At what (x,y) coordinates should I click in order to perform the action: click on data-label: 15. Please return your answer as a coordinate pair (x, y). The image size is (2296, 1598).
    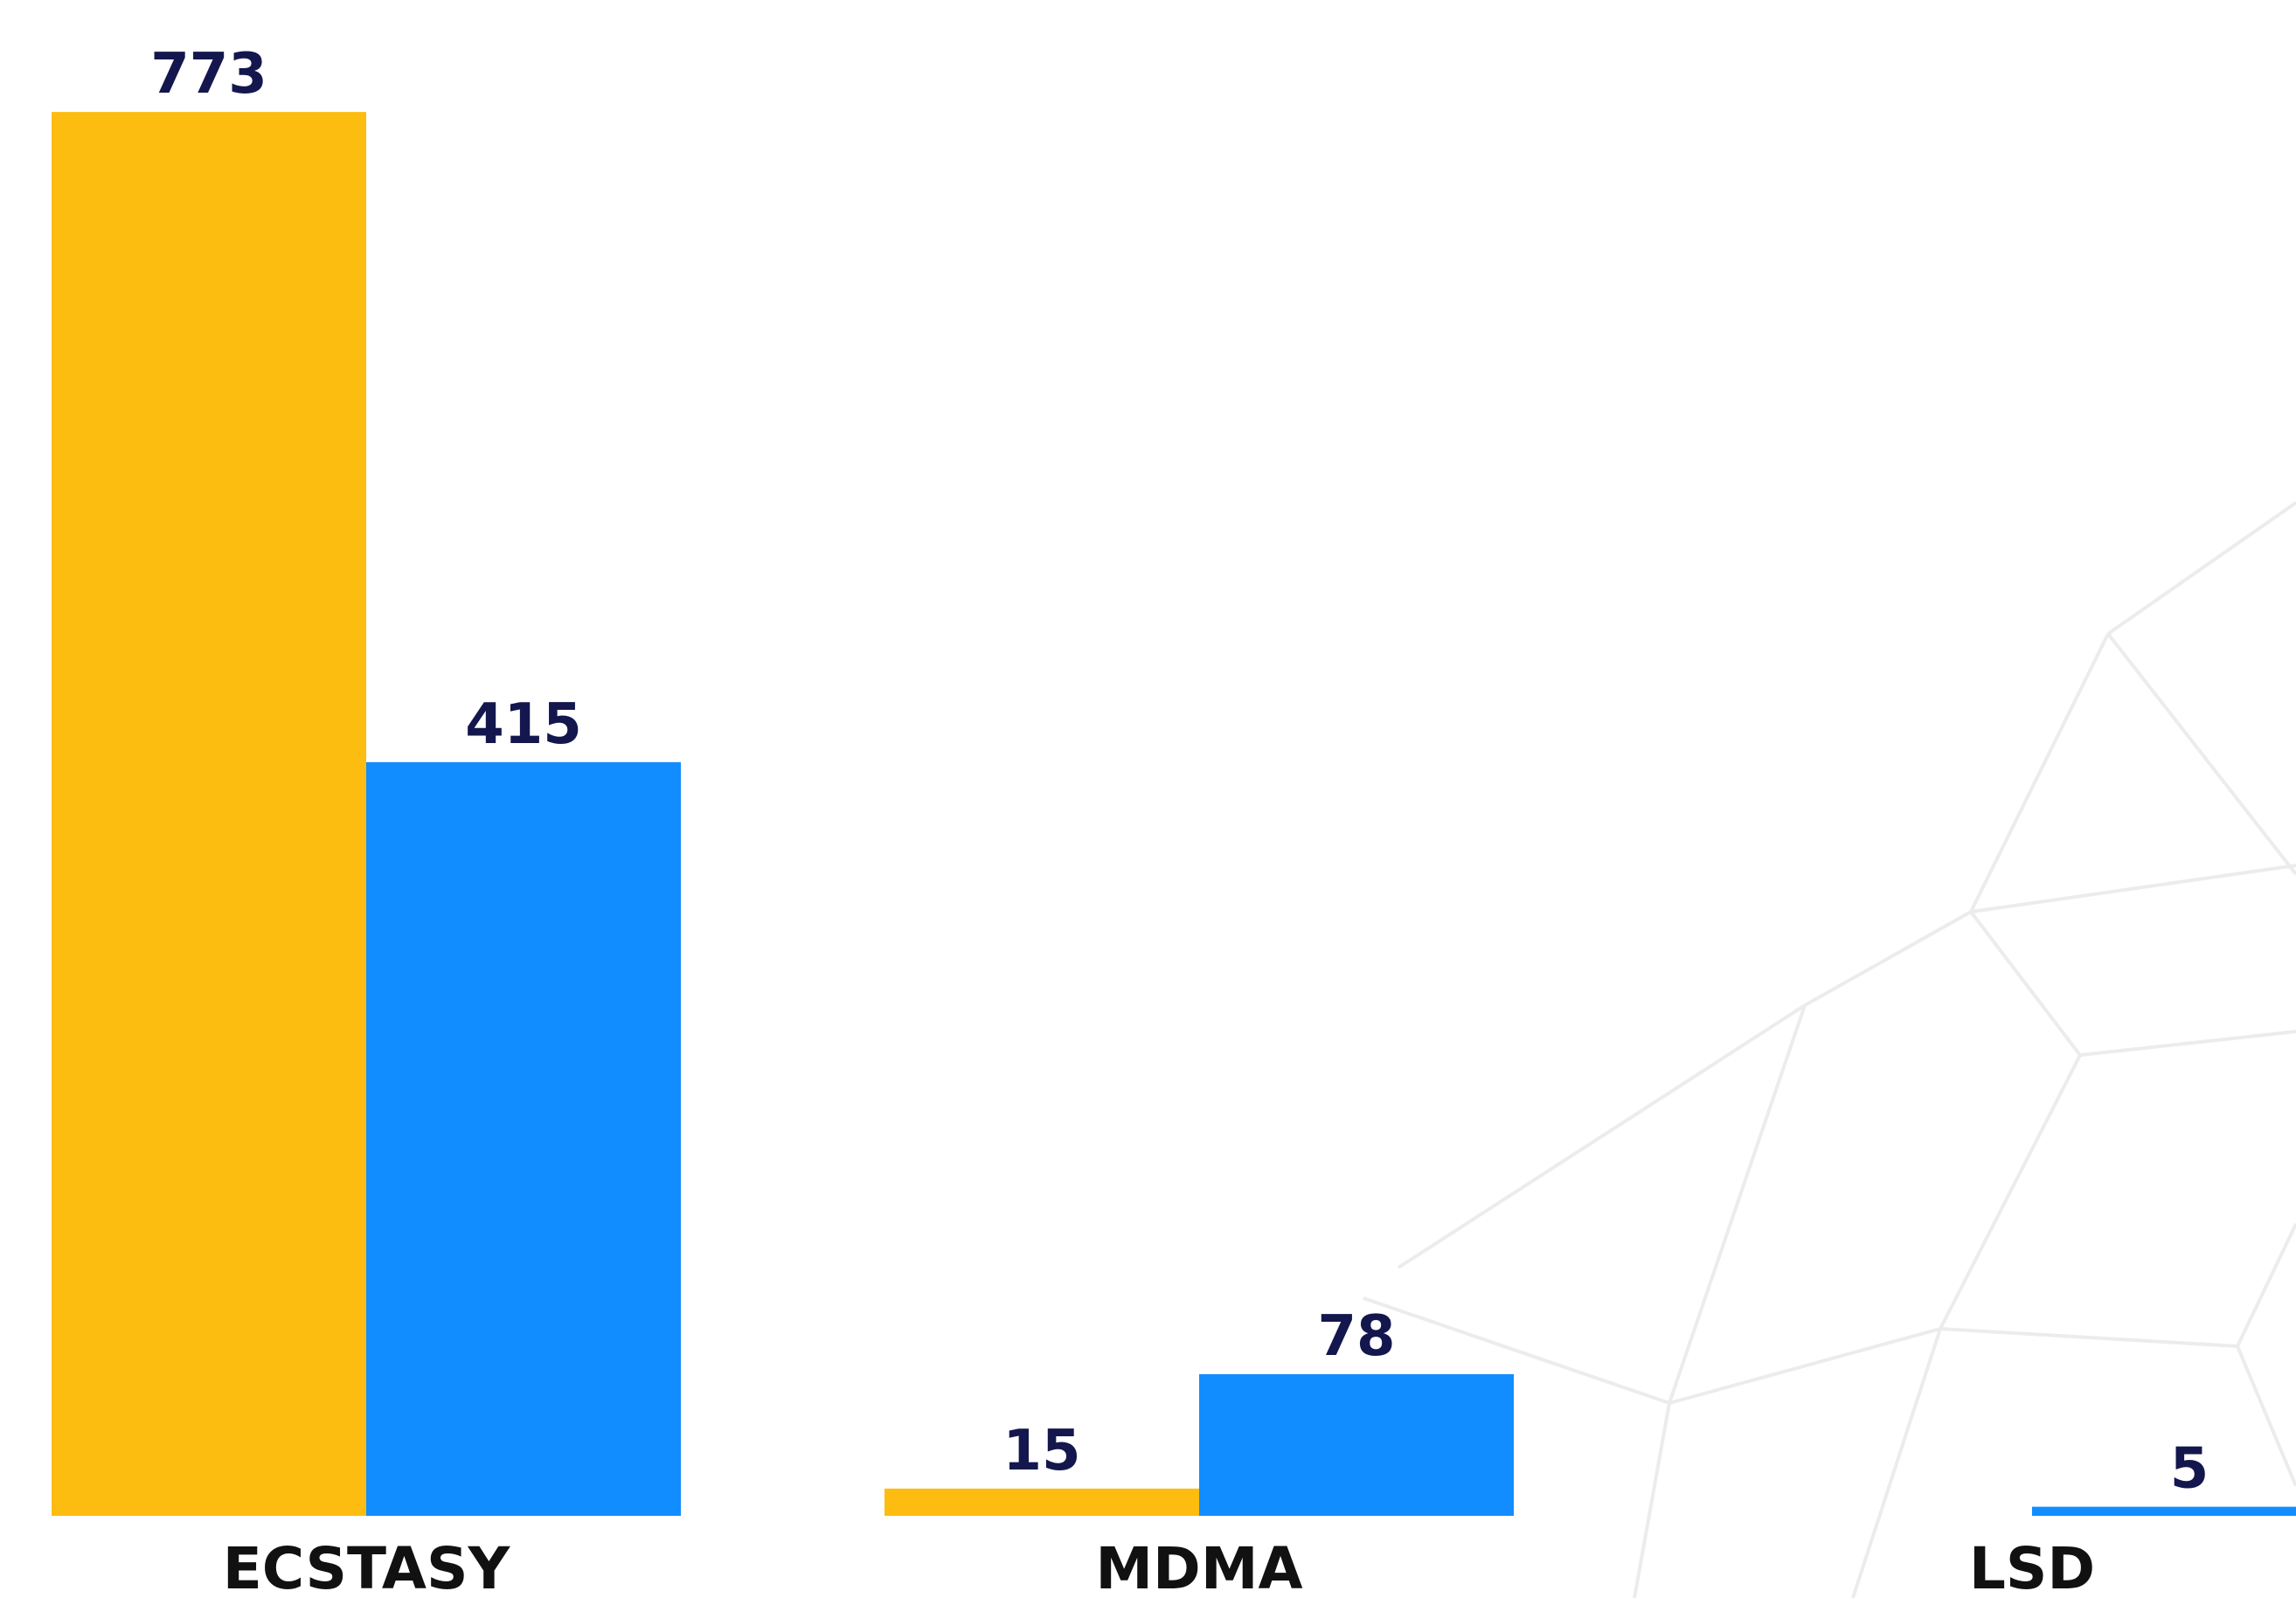
    Looking at the image, I should click on (1041, 1451).